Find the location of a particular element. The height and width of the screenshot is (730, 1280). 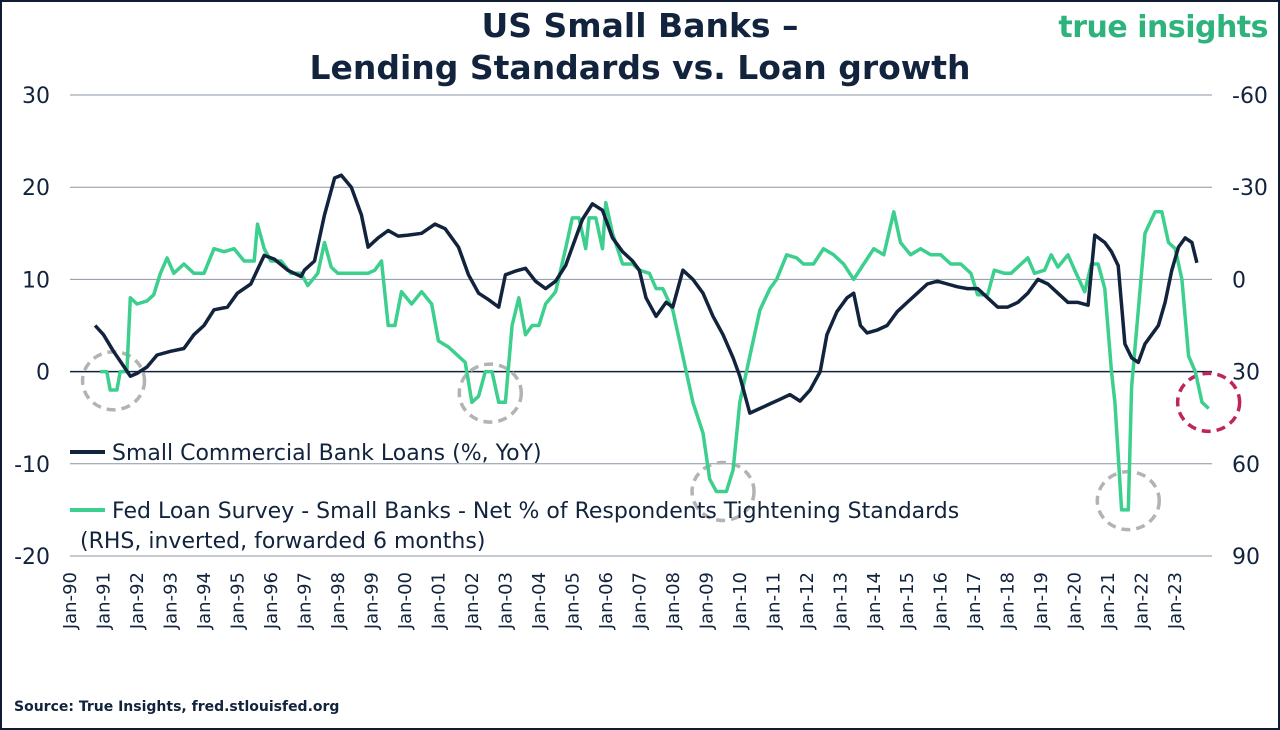

legend-label-survey-note: (RHS, inverted, forwarded 6 months) is located at coordinates (282, 541).